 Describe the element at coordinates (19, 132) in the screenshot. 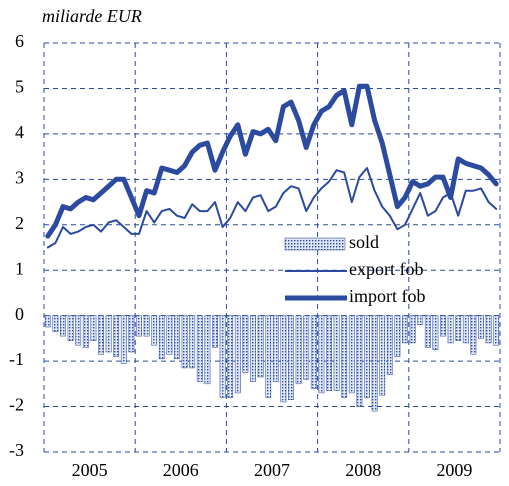

I see `y-tick-label: 4` at that location.